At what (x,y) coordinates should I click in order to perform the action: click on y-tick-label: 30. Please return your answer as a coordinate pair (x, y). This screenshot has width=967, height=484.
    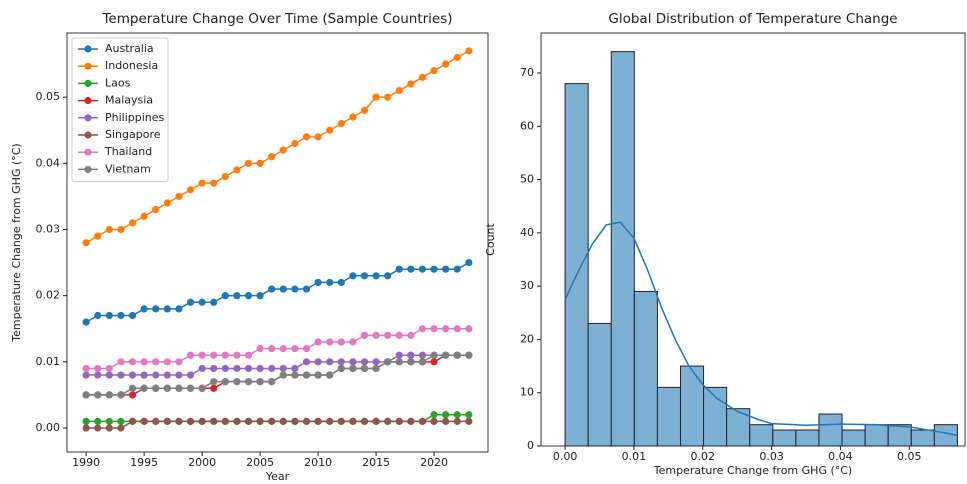
    Looking at the image, I should click on (527, 285).